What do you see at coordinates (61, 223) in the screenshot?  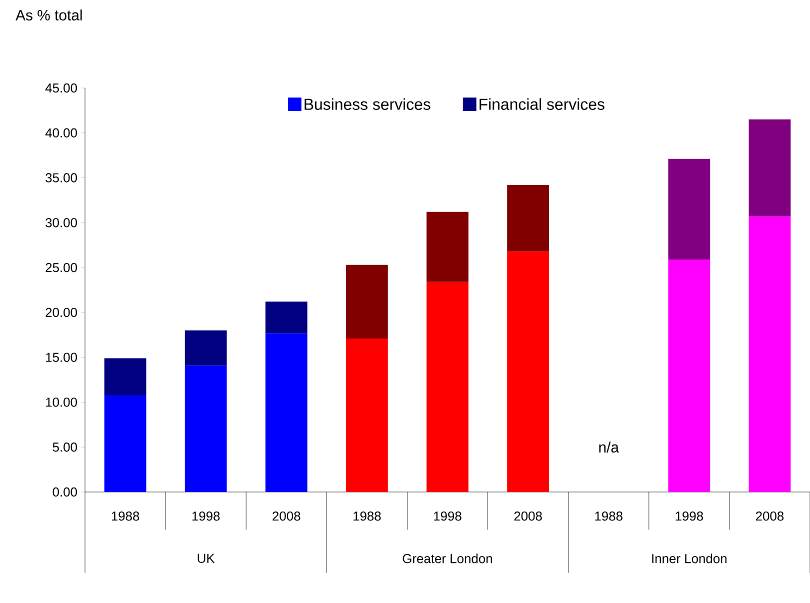 I see `y-tick-label: 30.00` at bounding box center [61, 223].